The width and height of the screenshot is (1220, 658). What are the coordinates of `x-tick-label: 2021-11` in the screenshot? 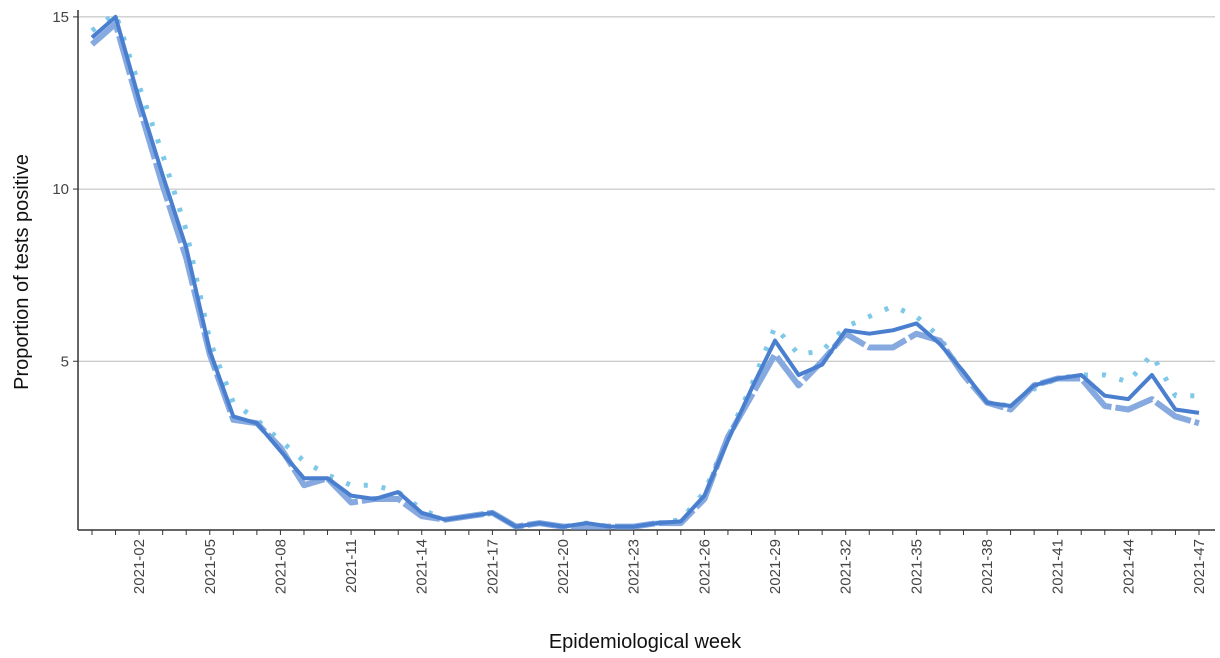 It's located at (351, 566).